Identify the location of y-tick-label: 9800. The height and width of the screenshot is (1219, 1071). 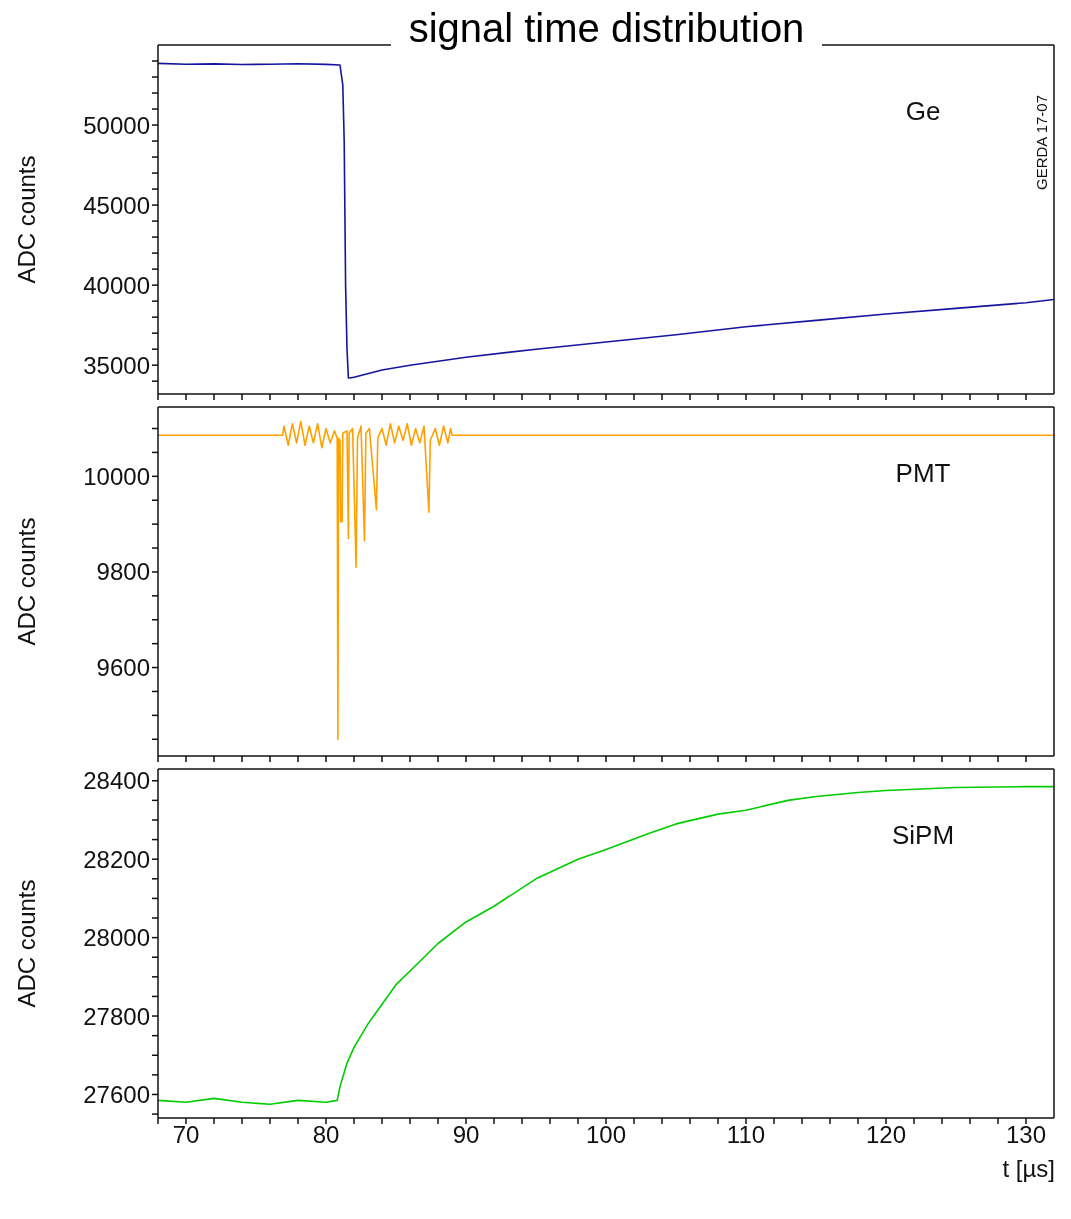
(123, 572).